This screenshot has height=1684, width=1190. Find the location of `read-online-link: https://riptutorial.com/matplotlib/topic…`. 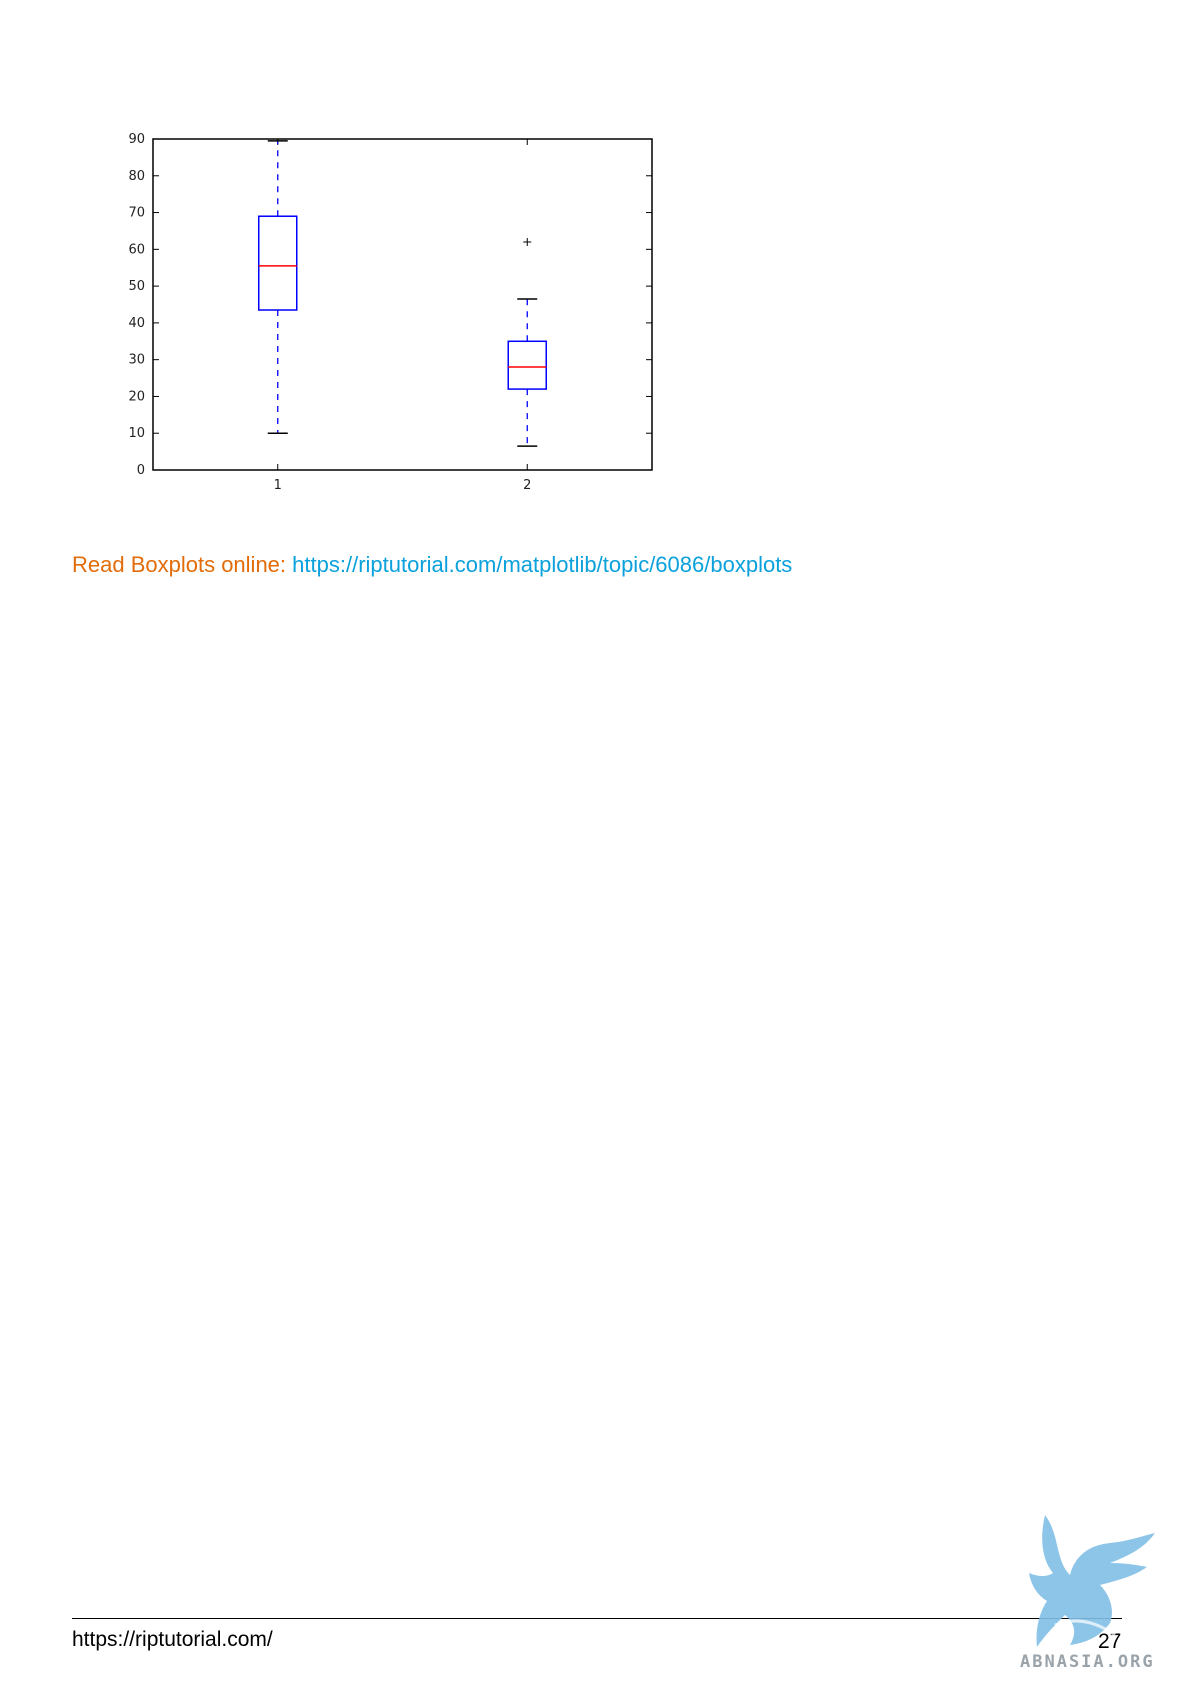

read-online-link: https://riptutorial.com/matplotlib/topic… is located at coordinates (542, 564).